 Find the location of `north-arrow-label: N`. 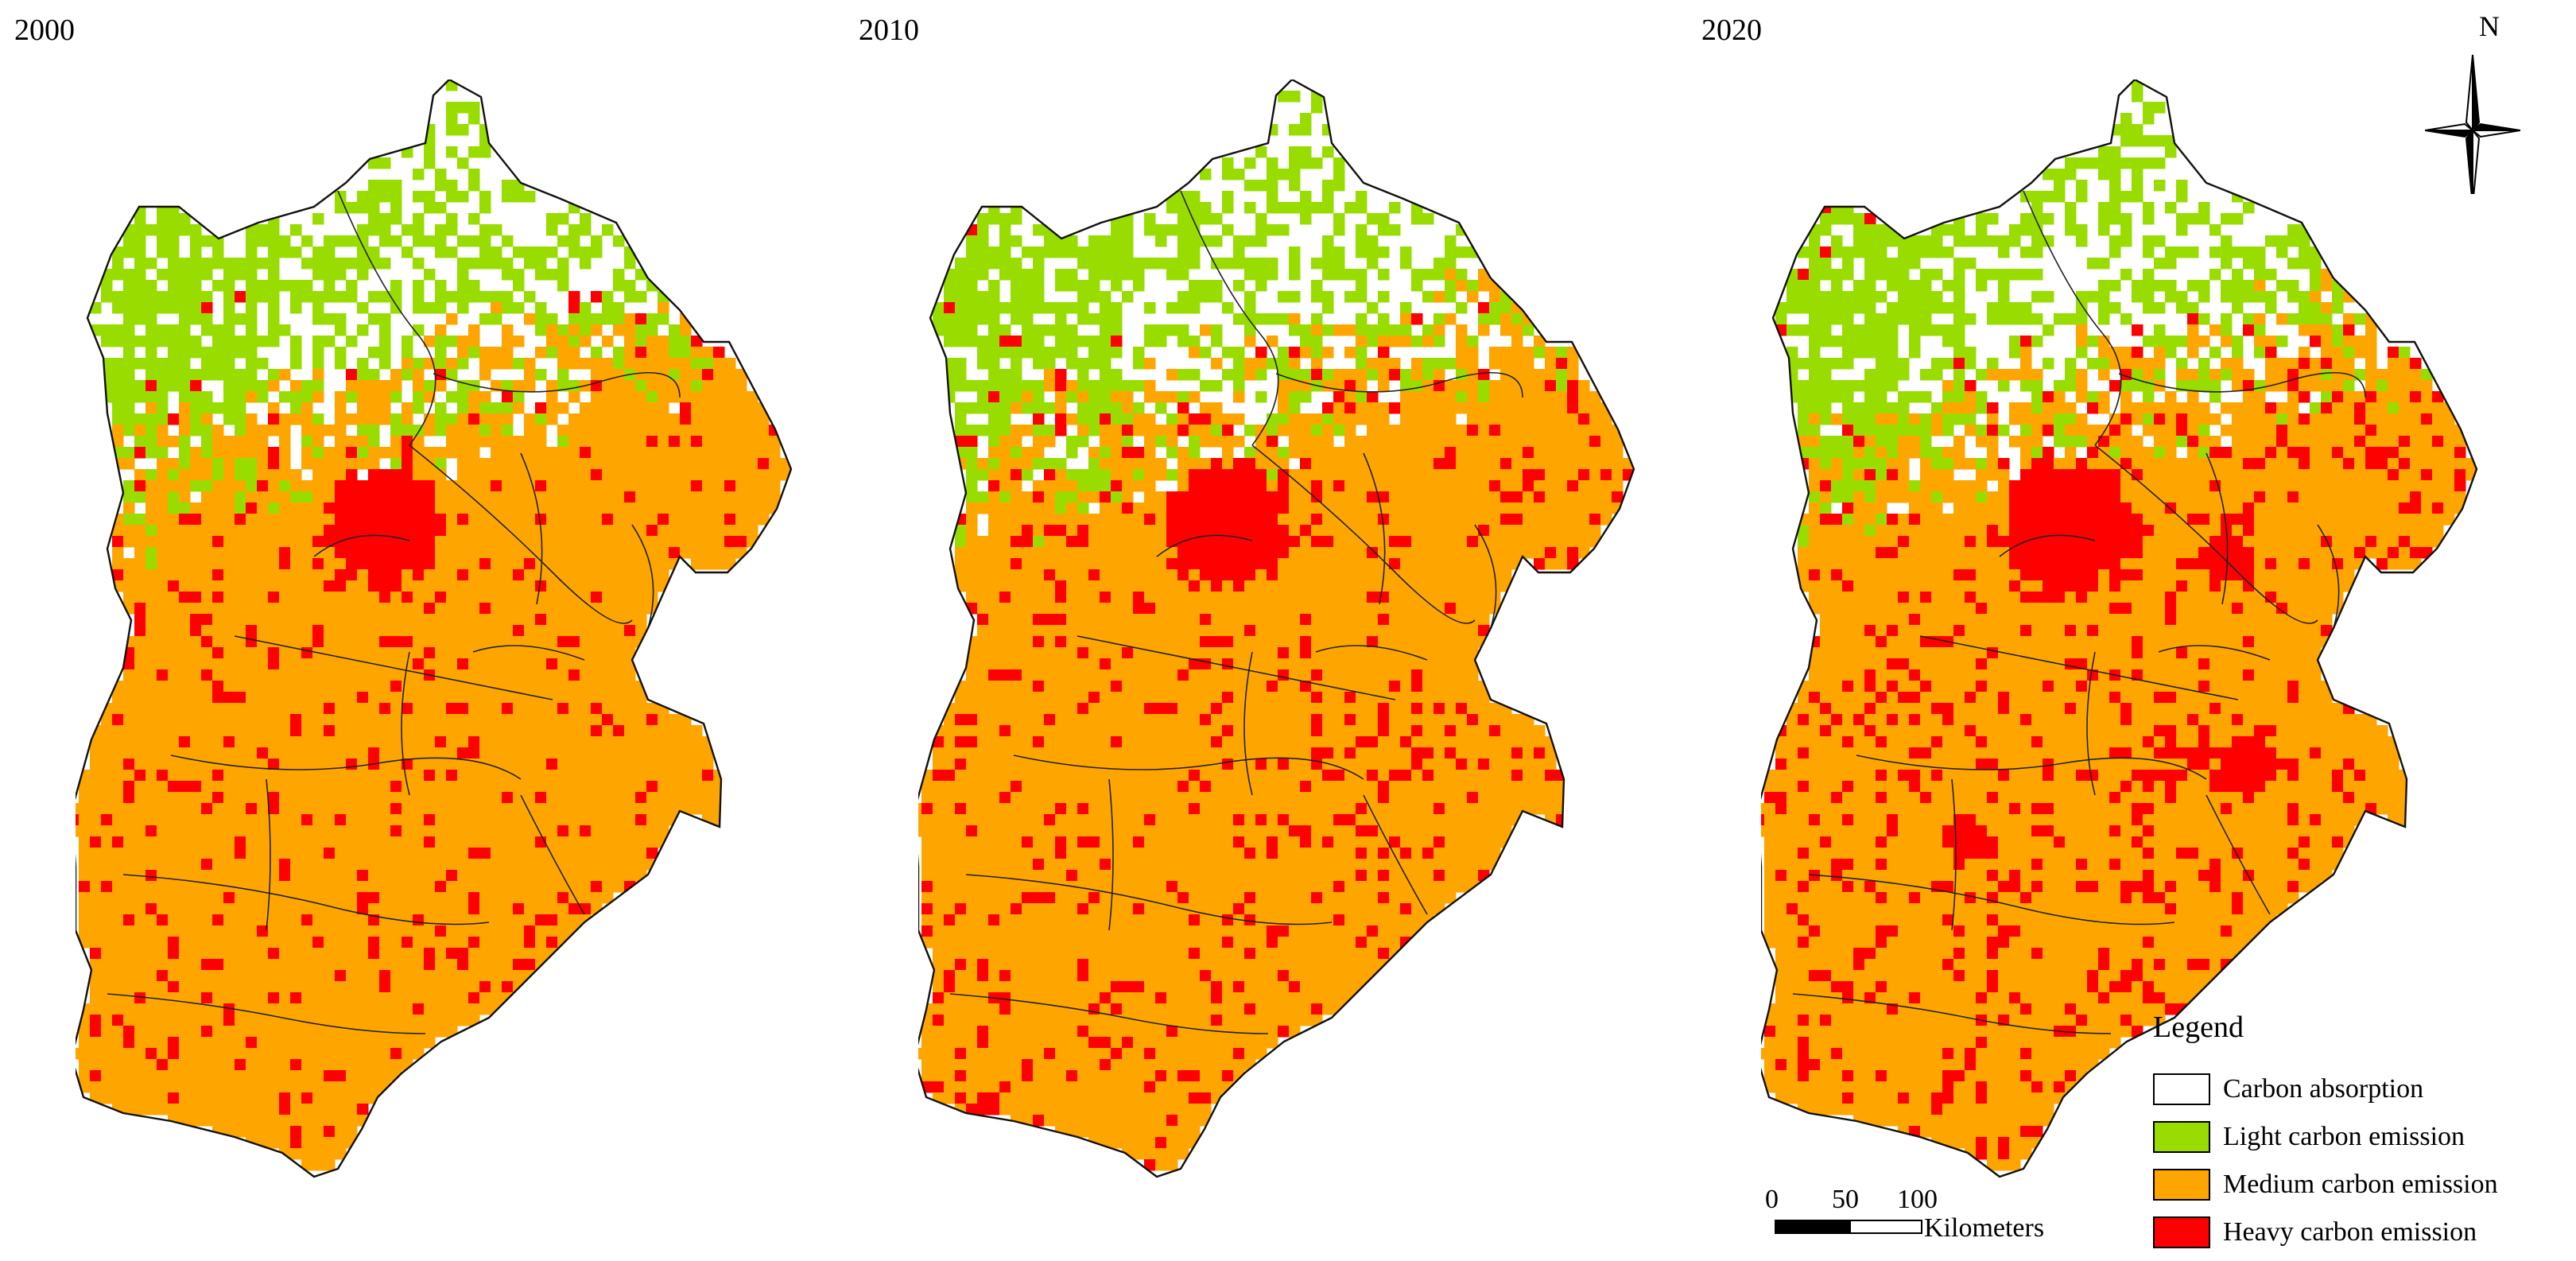

north-arrow-label: N is located at coordinates (2490, 26).